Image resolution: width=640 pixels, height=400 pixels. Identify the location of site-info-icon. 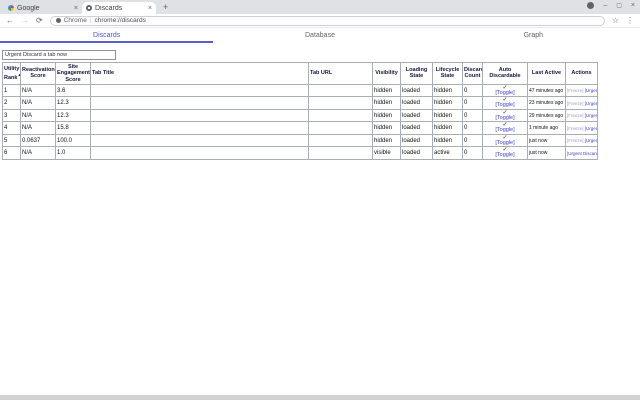
(58, 20).